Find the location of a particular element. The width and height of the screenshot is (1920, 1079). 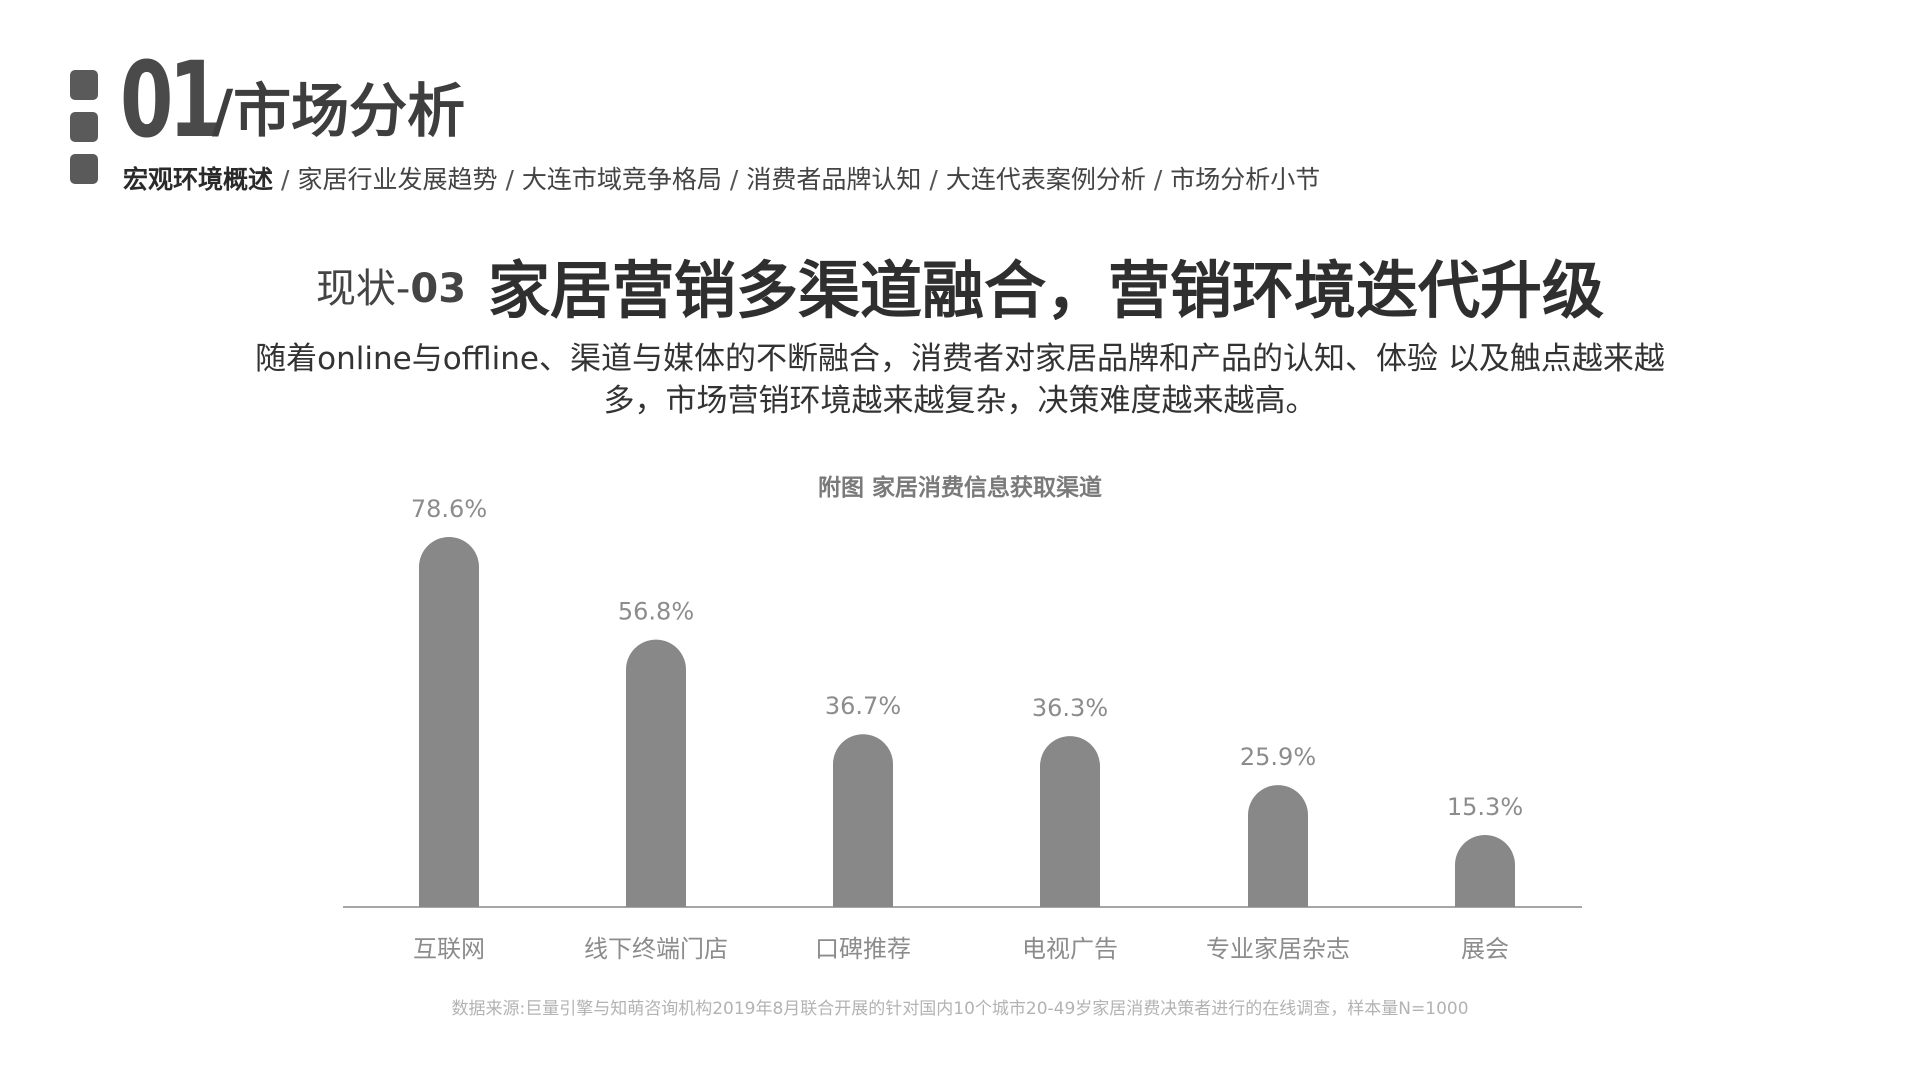

headline-prefix-number: 03 is located at coordinates (438, 289).